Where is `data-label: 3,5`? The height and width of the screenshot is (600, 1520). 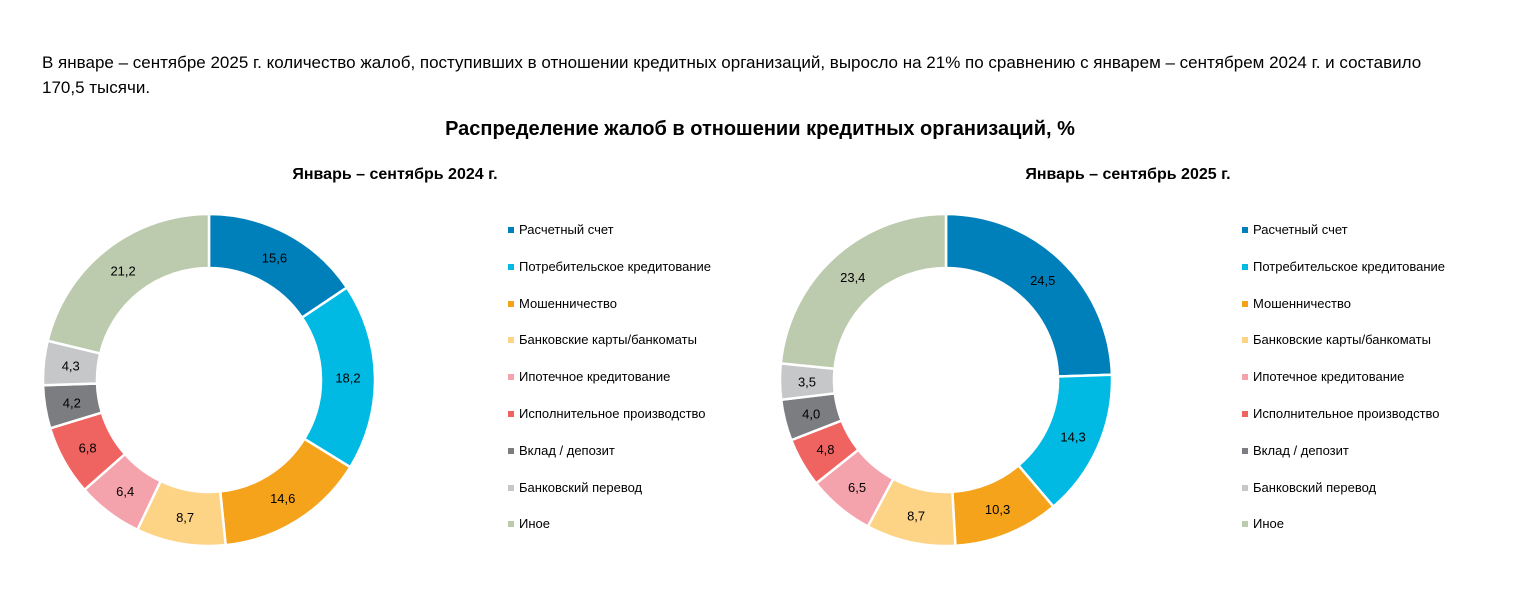 data-label: 3,5 is located at coordinates (807, 381).